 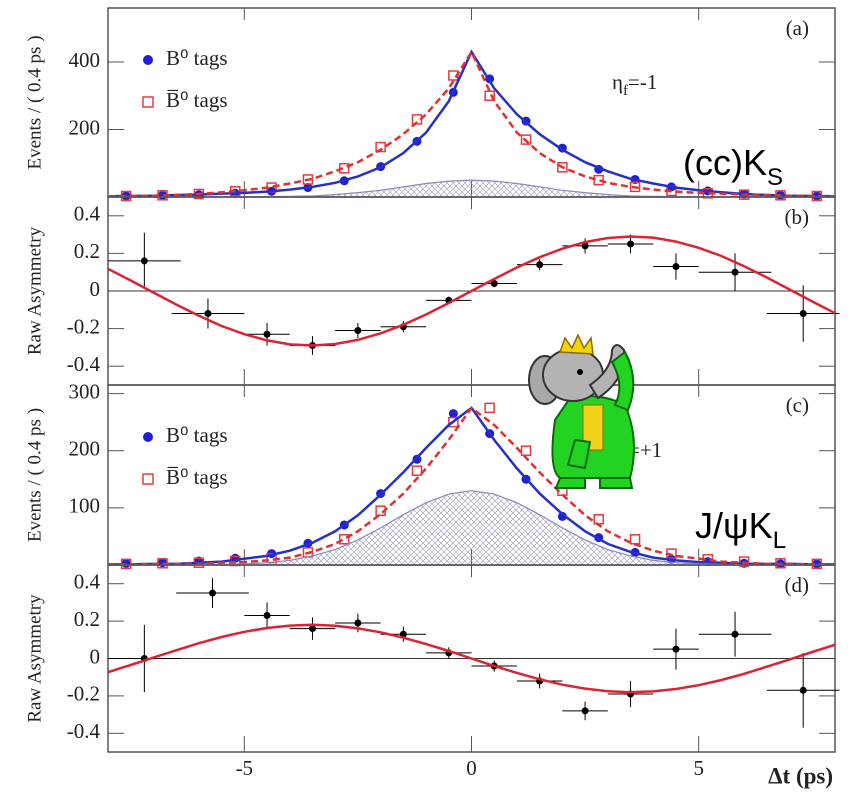 I want to click on panel-label: (b), so click(x=797, y=217).